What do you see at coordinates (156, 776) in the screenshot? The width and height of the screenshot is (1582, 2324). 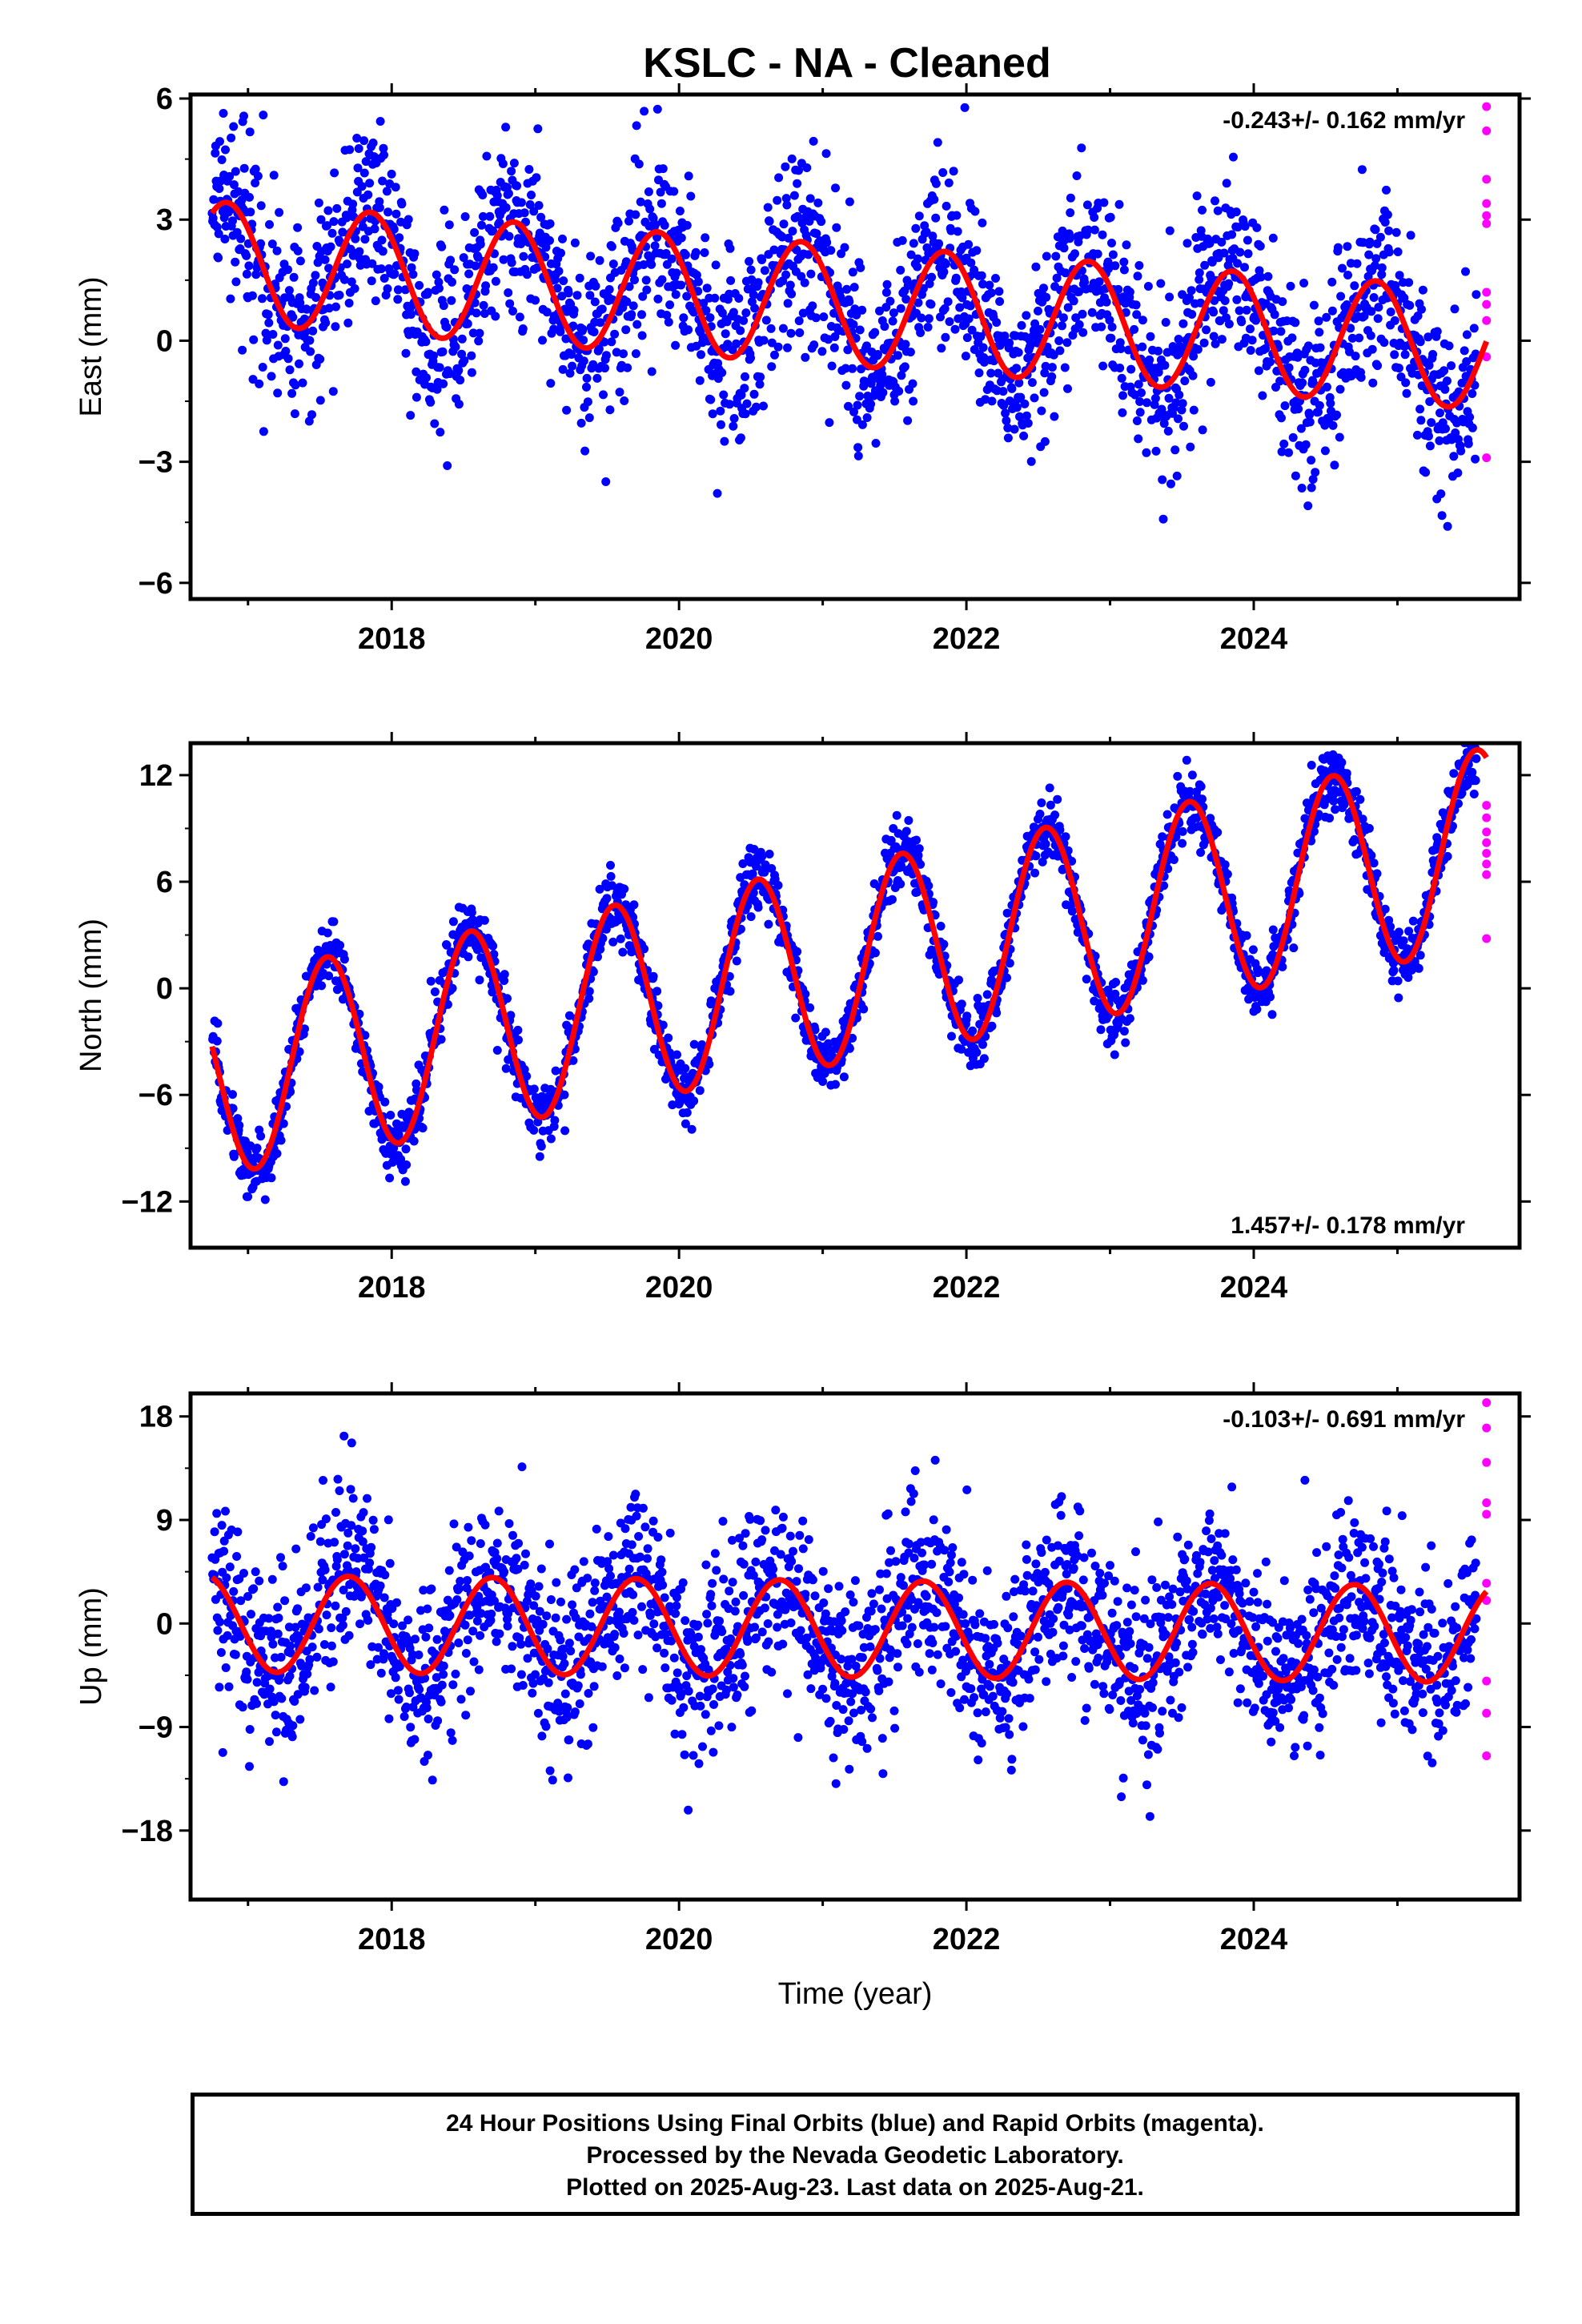 I see `y-tick-label: 12` at bounding box center [156, 776].